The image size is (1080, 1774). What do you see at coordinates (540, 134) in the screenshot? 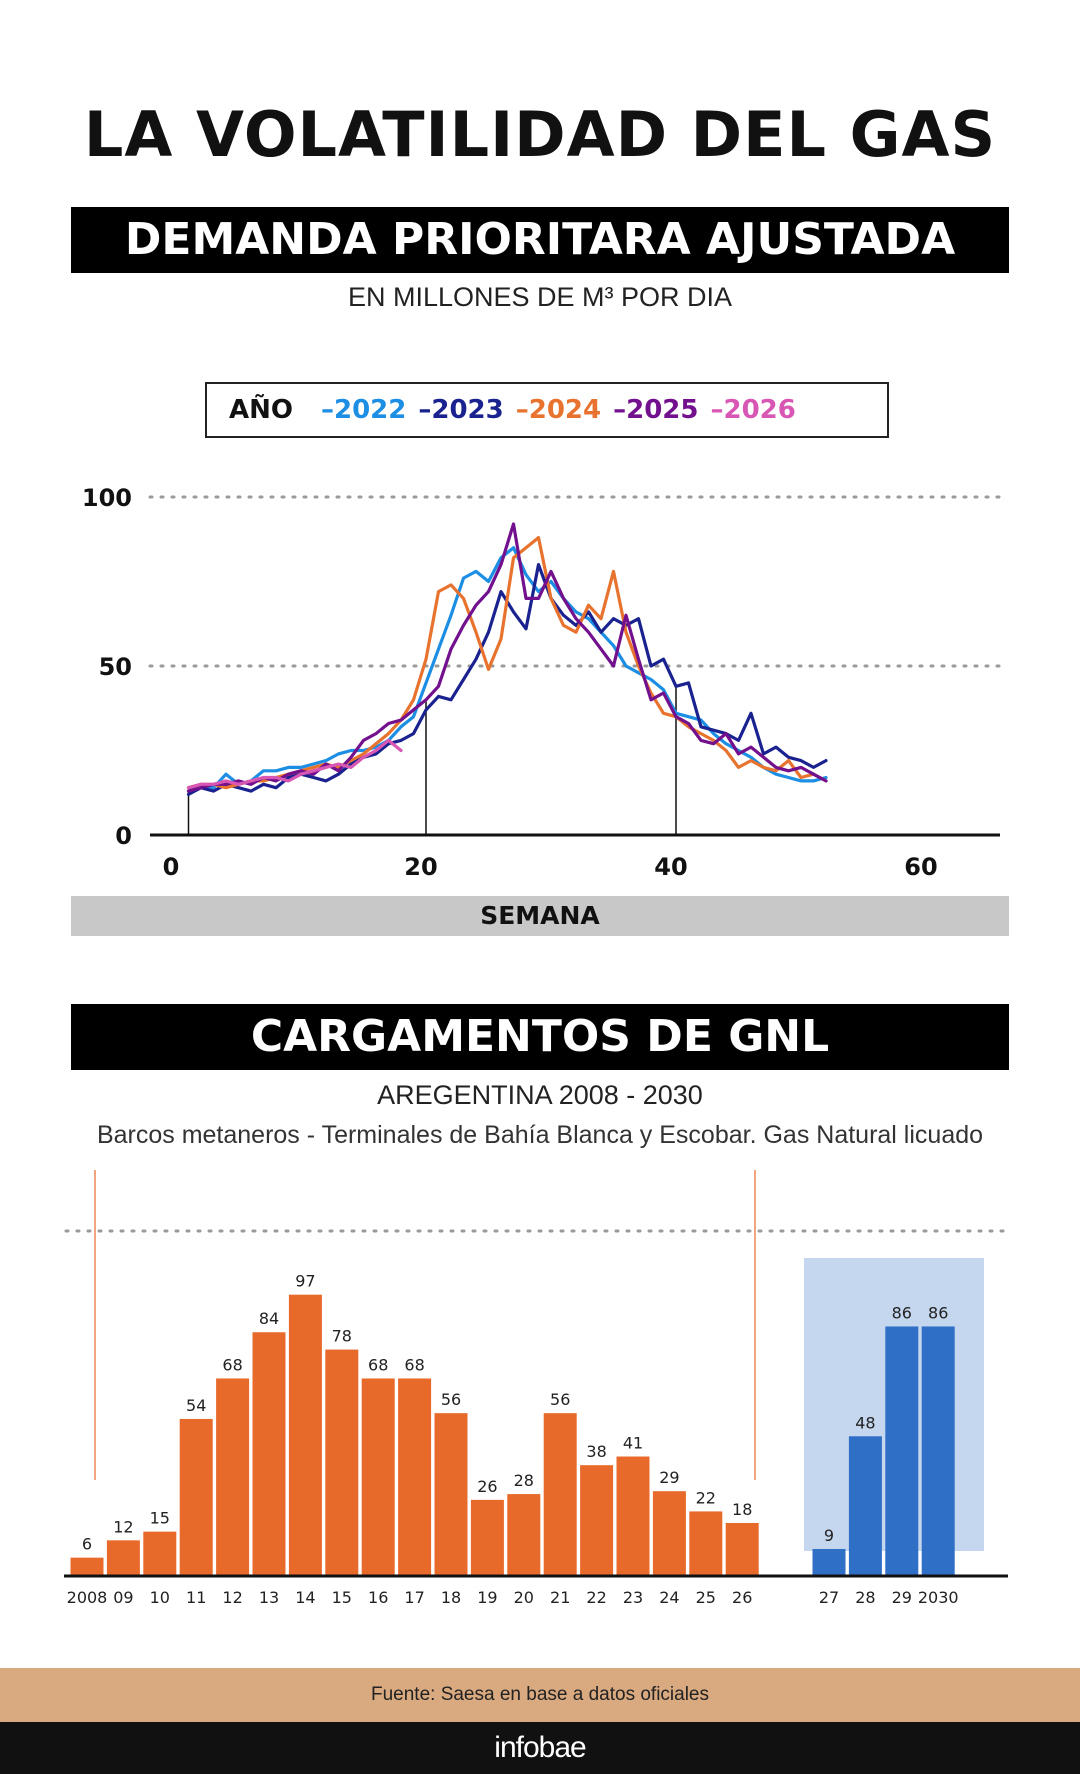
I see `main-title: LA VOLATILIDAD DEL GAS` at bounding box center [540, 134].